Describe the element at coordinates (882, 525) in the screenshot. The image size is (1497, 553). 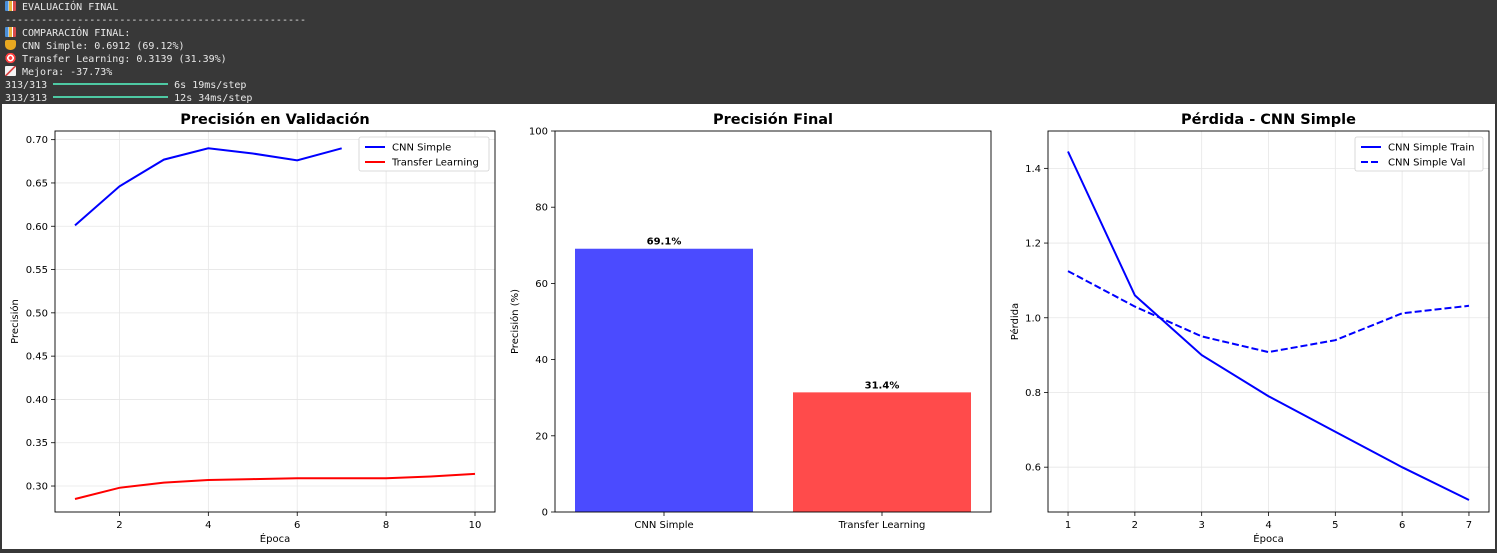
I see `x-tick-label: Transfer Learning` at that location.